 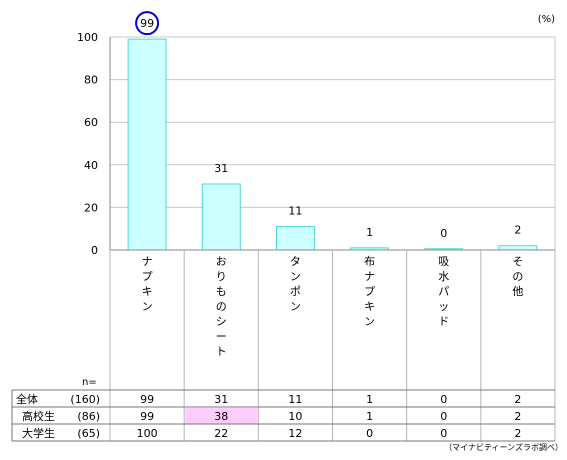 I want to click on bar-value-label: 11, so click(x=295, y=211).